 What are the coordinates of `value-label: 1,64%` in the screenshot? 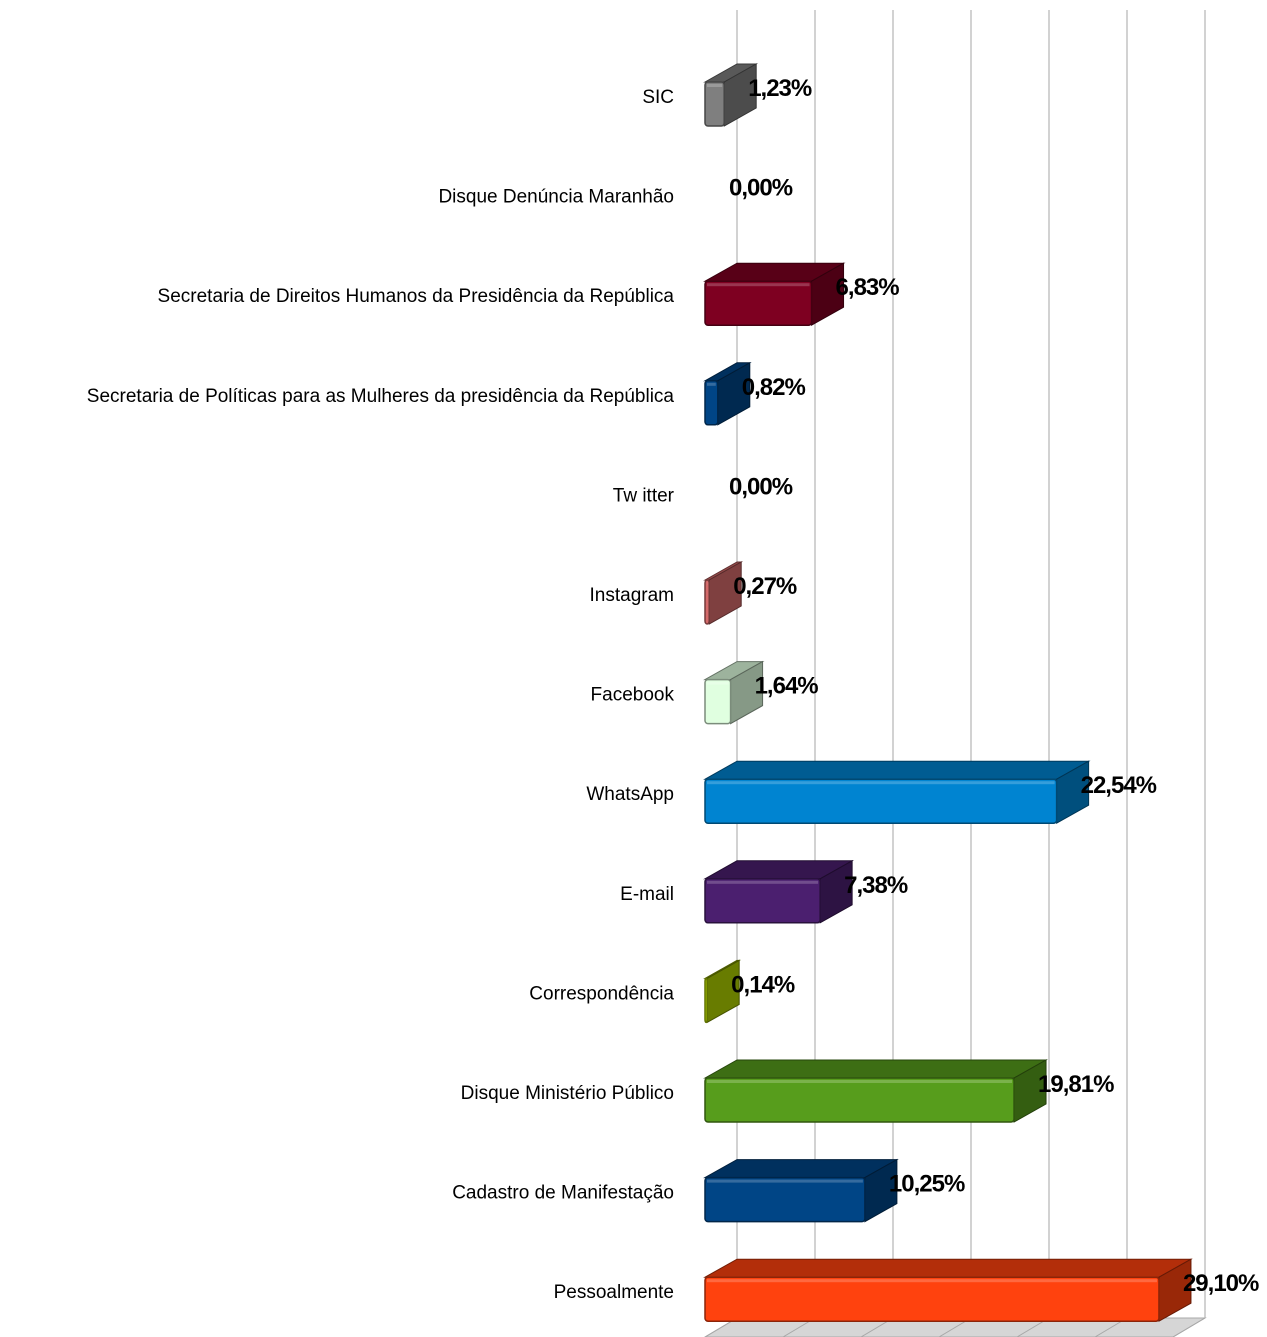 It's located at (787, 686).